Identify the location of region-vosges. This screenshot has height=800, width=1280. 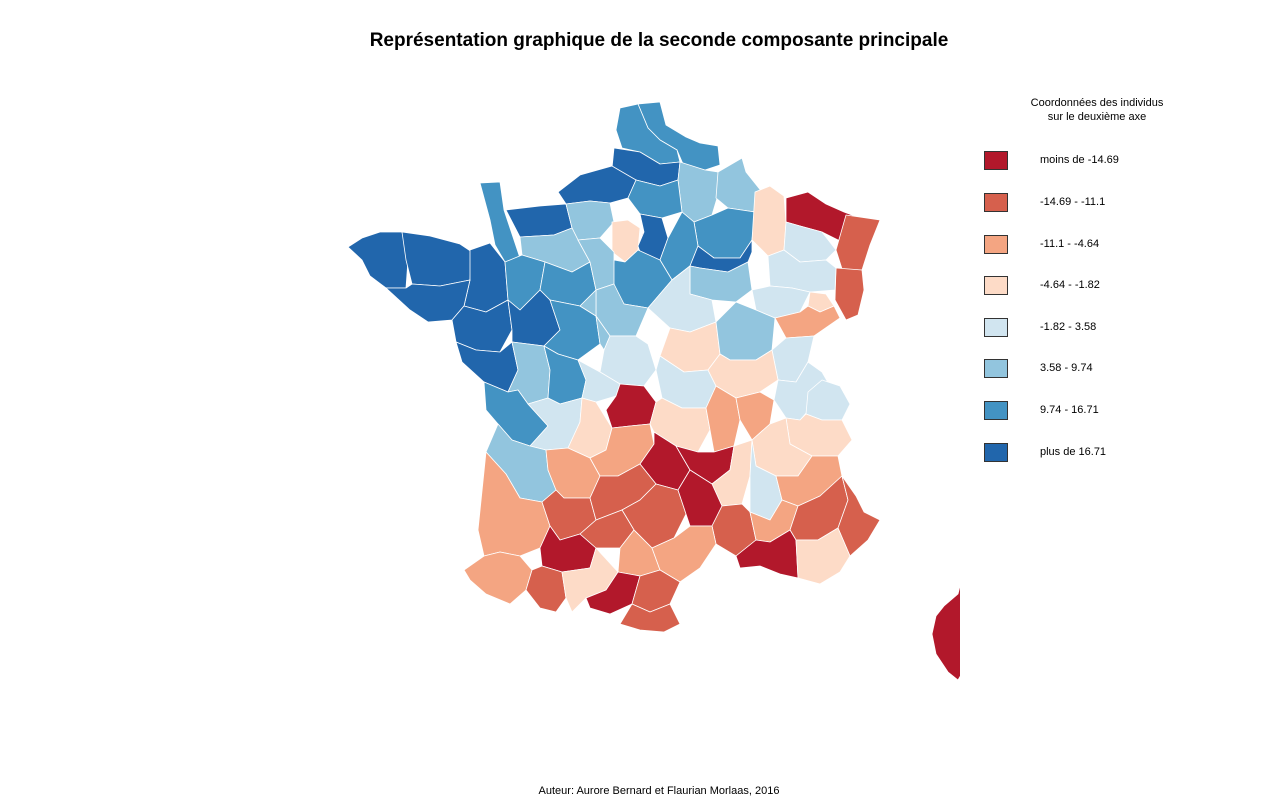
(802, 271).